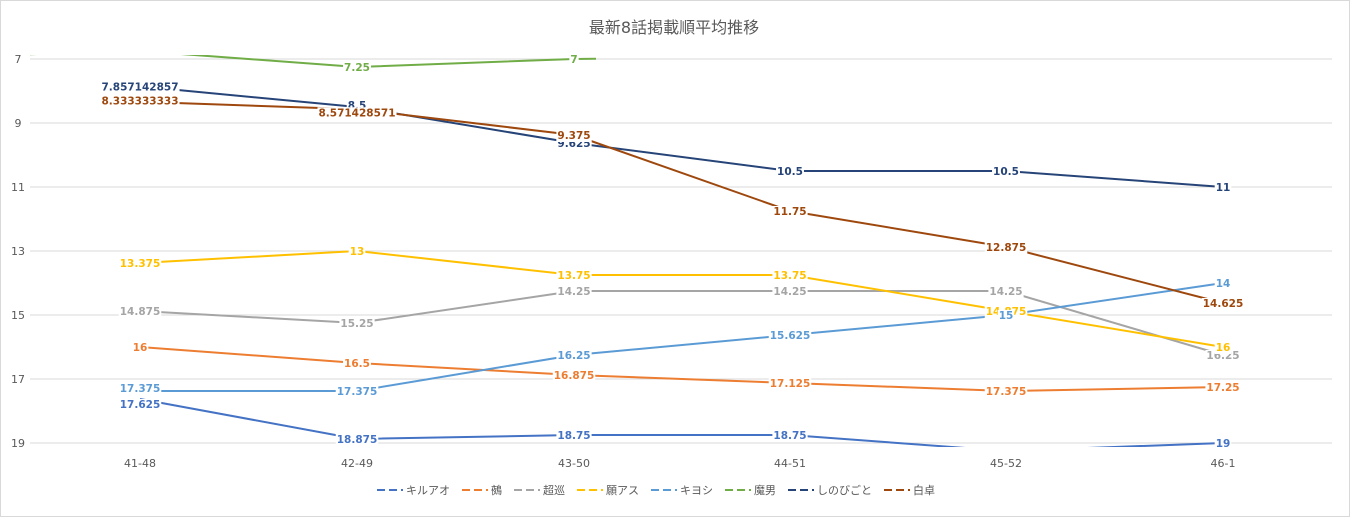 This screenshot has height=517, width=1350. Describe the element at coordinates (682, 490) in the screenshot. I see `legend-item: キヨシ` at that location.